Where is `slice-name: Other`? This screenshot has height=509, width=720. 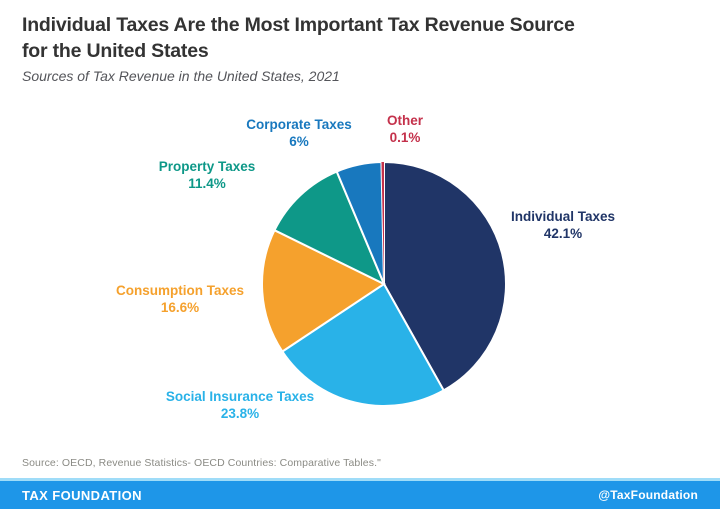
slice-name: Other is located at coordinates (405, 120).